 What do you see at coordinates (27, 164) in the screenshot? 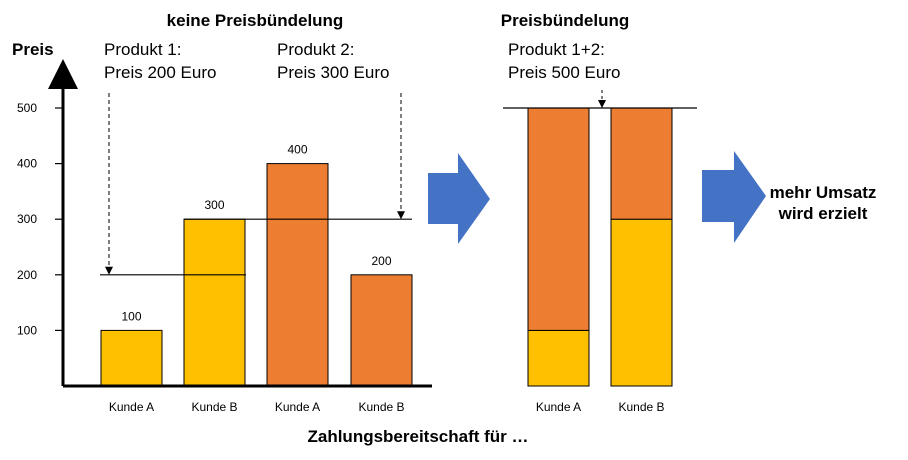
I see `y-tick-label: 400` at bounding box center [27, 164].